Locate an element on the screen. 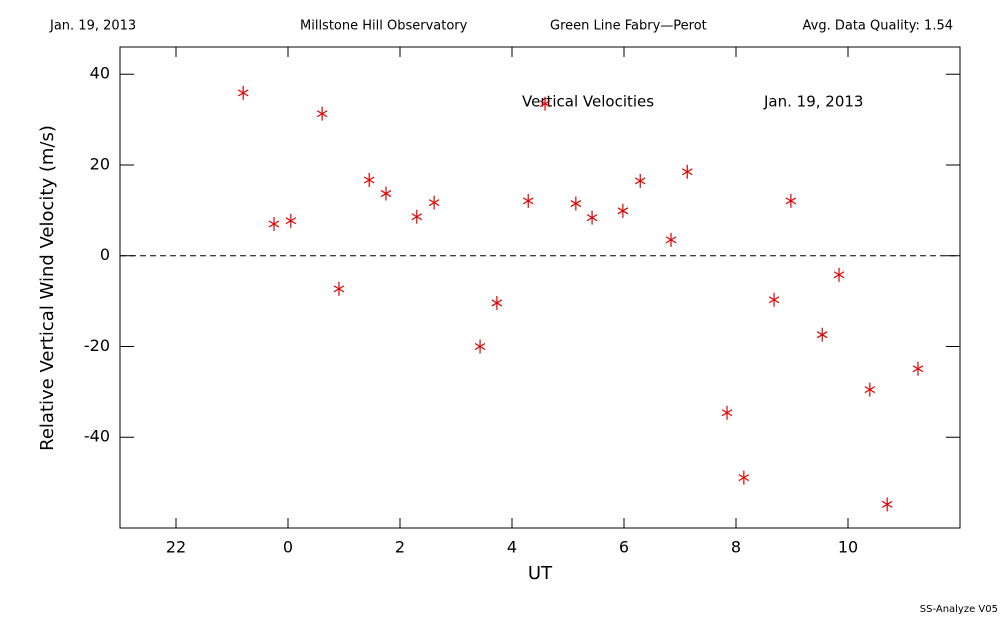 The width and height of the screenshot is (1000, 625). y-axis-label: Relative Vertical Wind Velocity (m/s) is located at coordinates (47, 288).